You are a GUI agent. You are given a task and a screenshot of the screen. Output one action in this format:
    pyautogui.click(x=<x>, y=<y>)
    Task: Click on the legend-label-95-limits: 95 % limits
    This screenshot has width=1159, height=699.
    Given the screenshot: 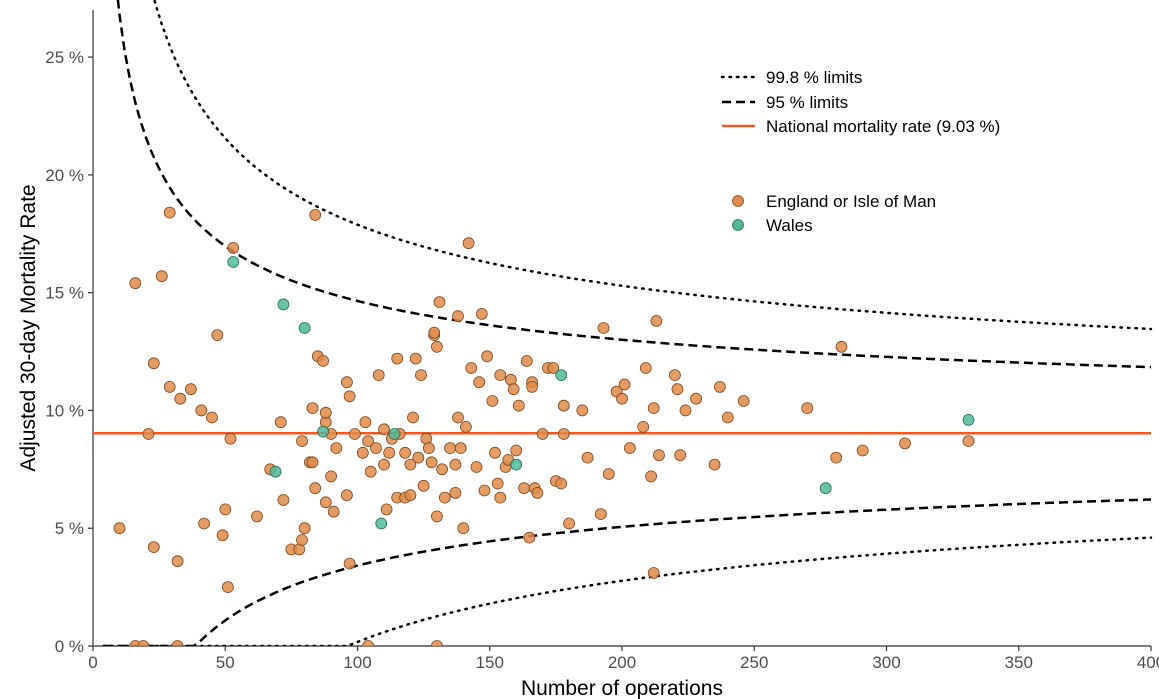 What is the action you would take?
    pyautogui.click(x=807, y=102)
    